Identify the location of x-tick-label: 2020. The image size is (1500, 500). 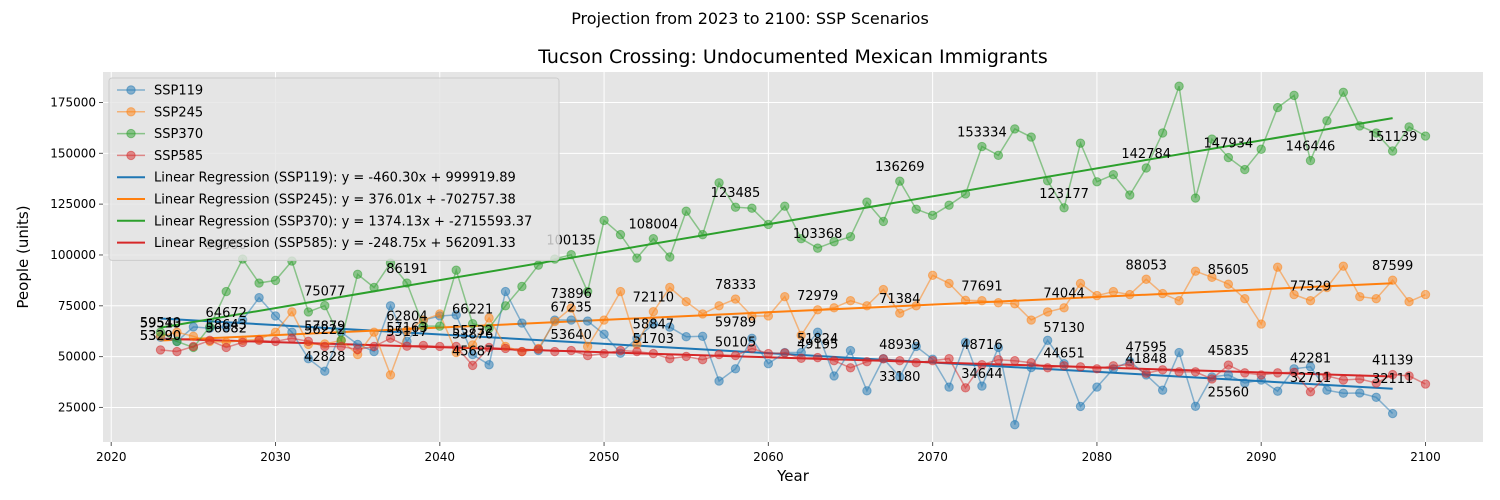
(111, 457).